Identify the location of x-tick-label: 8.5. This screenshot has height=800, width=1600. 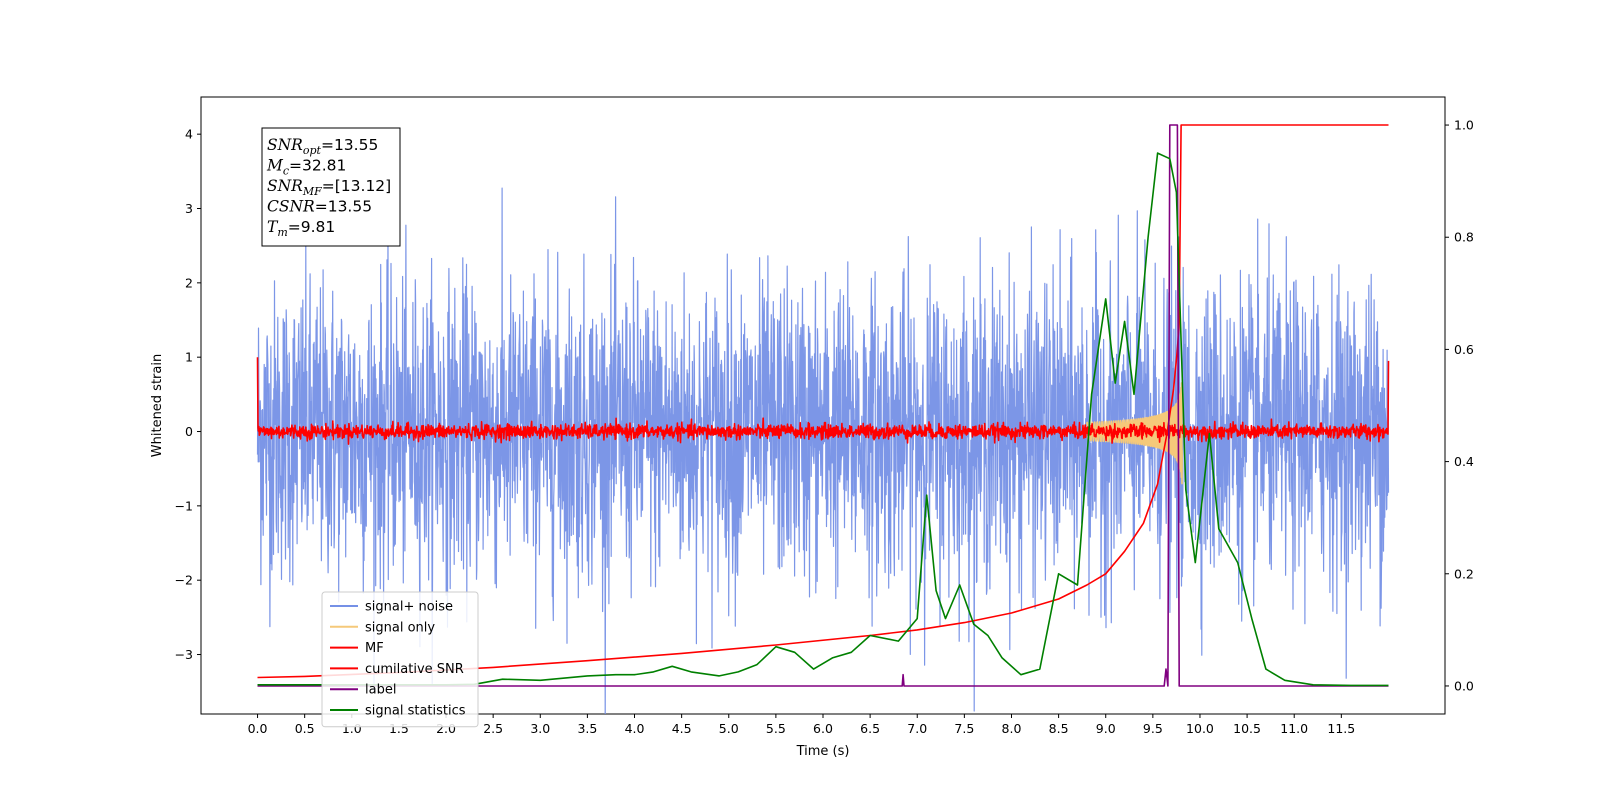
(1059, 728).